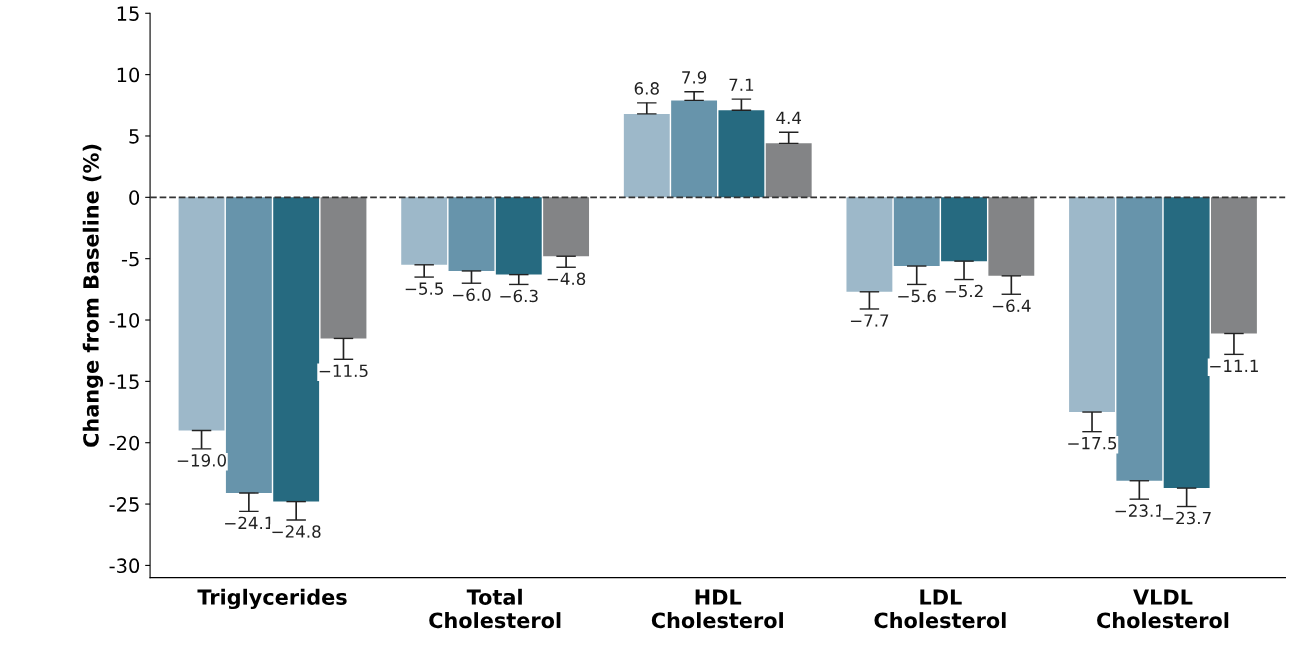 The width and height of the screenshot is (1305, 664). What do you see at coordinates (519, 296) in the screenshot?
I see `data-label: −6.3` at bounding box center [519, 296].